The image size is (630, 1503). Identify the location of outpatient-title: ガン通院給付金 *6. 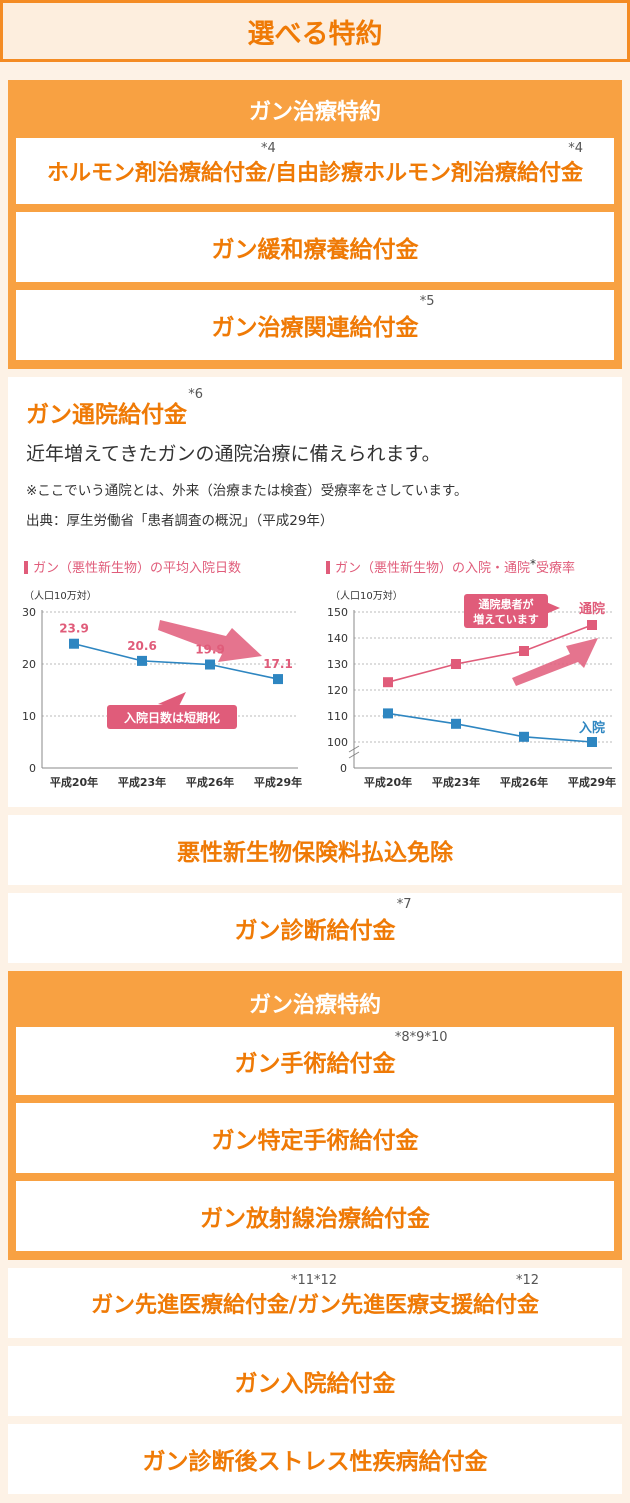
(114, 407).